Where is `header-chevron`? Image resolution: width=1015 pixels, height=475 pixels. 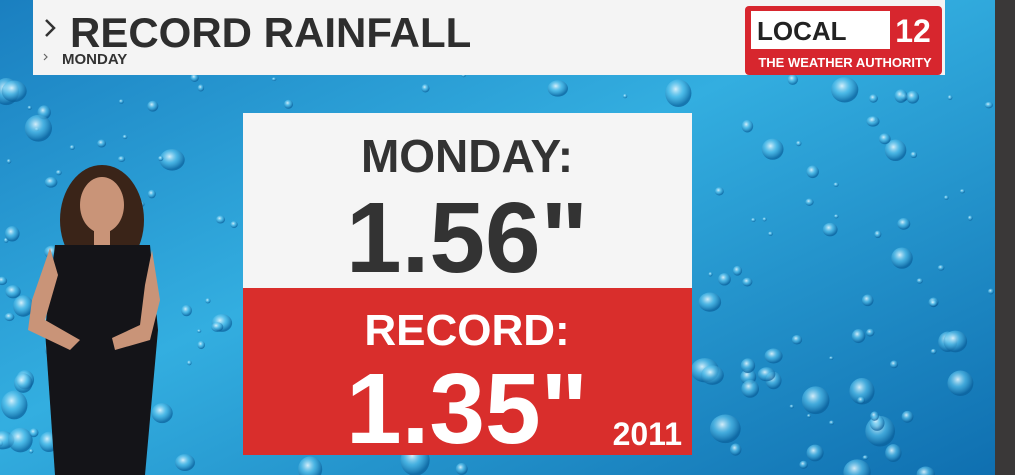 header-chevron is located at coordinates (50, 28).